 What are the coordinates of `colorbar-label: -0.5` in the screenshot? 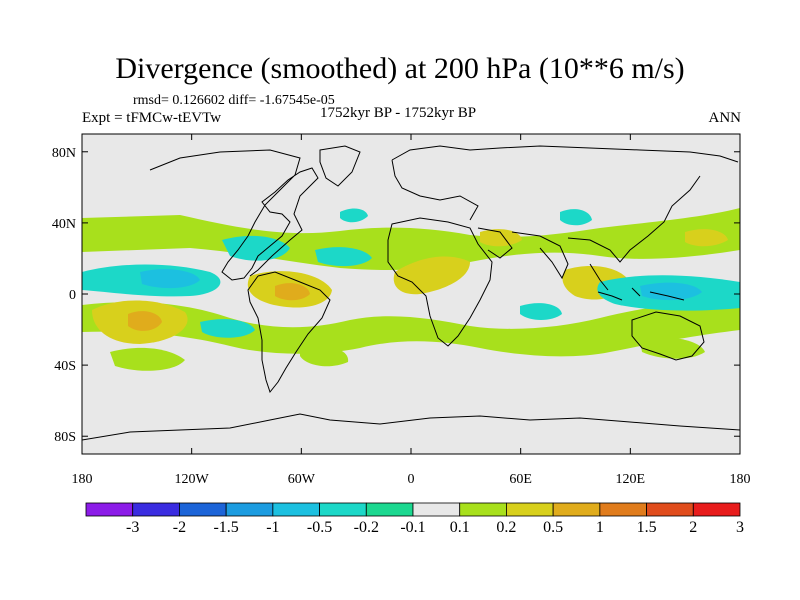 It's located at (319, 527).